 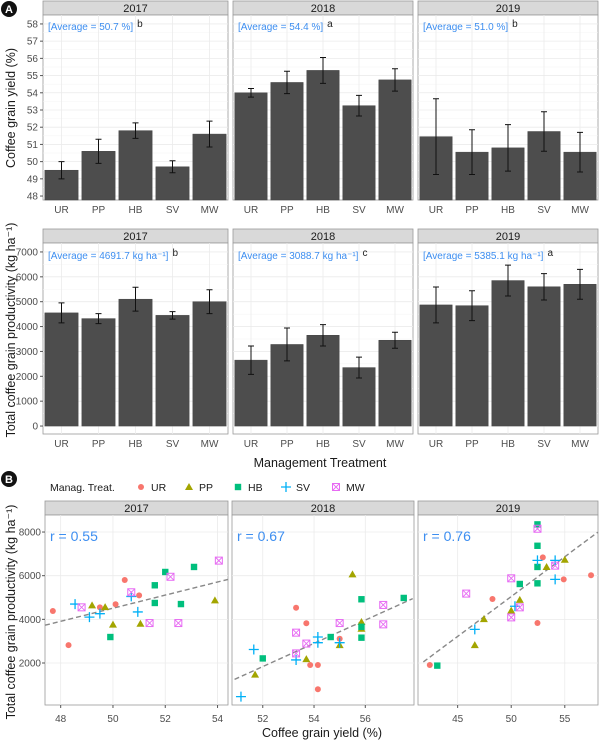 I want to click on legend-key-HB, so click(x=238, y=487).